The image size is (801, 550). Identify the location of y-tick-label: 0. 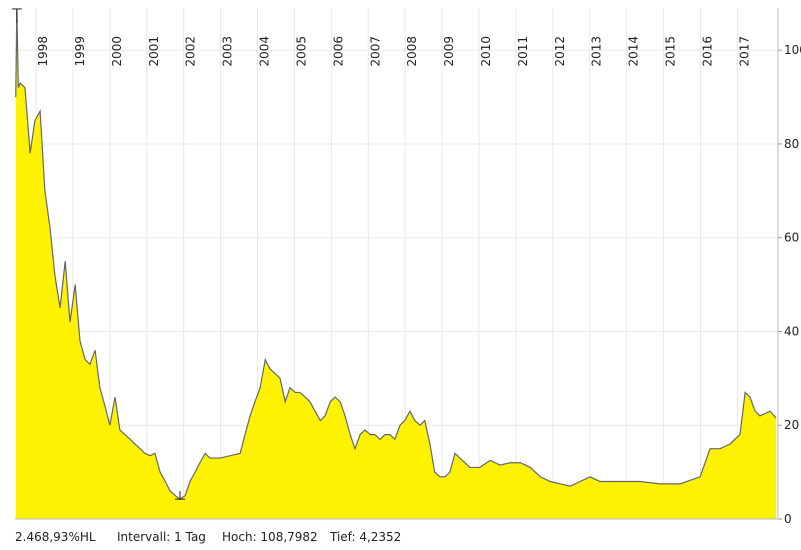
(788, 519).